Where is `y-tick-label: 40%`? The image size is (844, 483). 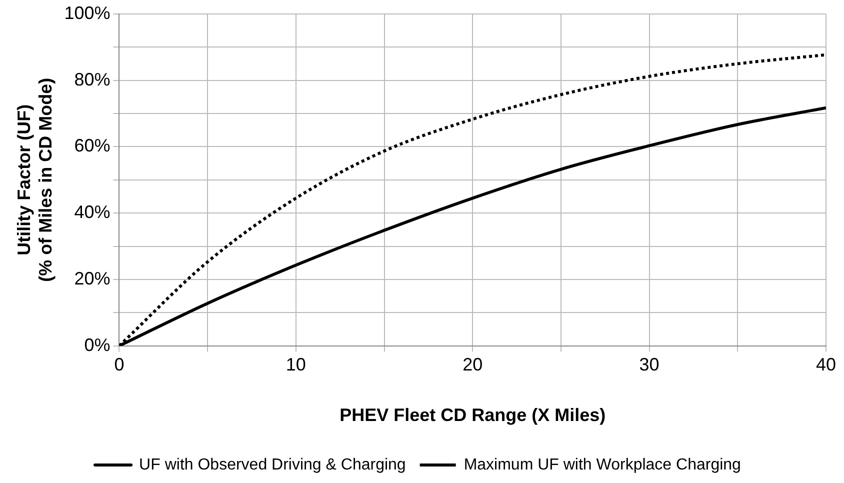 y-tick-label: 40% is located at coordinates (92, 212).